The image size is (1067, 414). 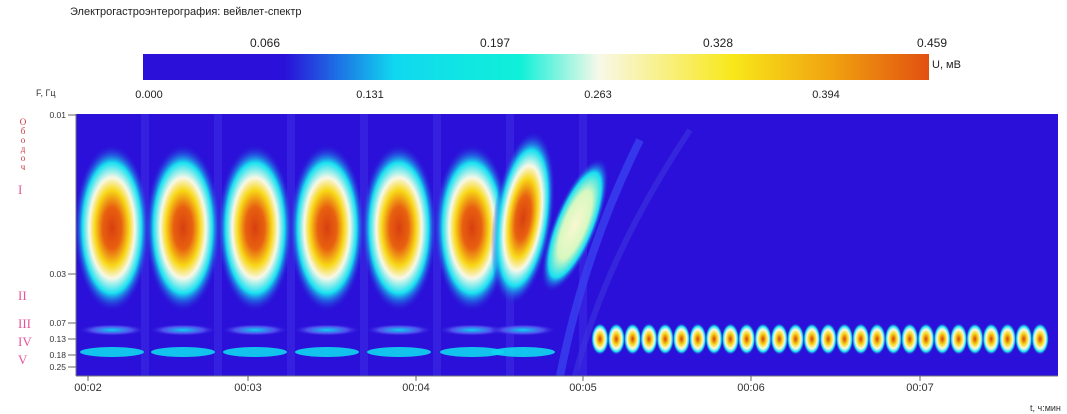 I want to click on y-tick-label: 0.07, so click(x=57, y=323).